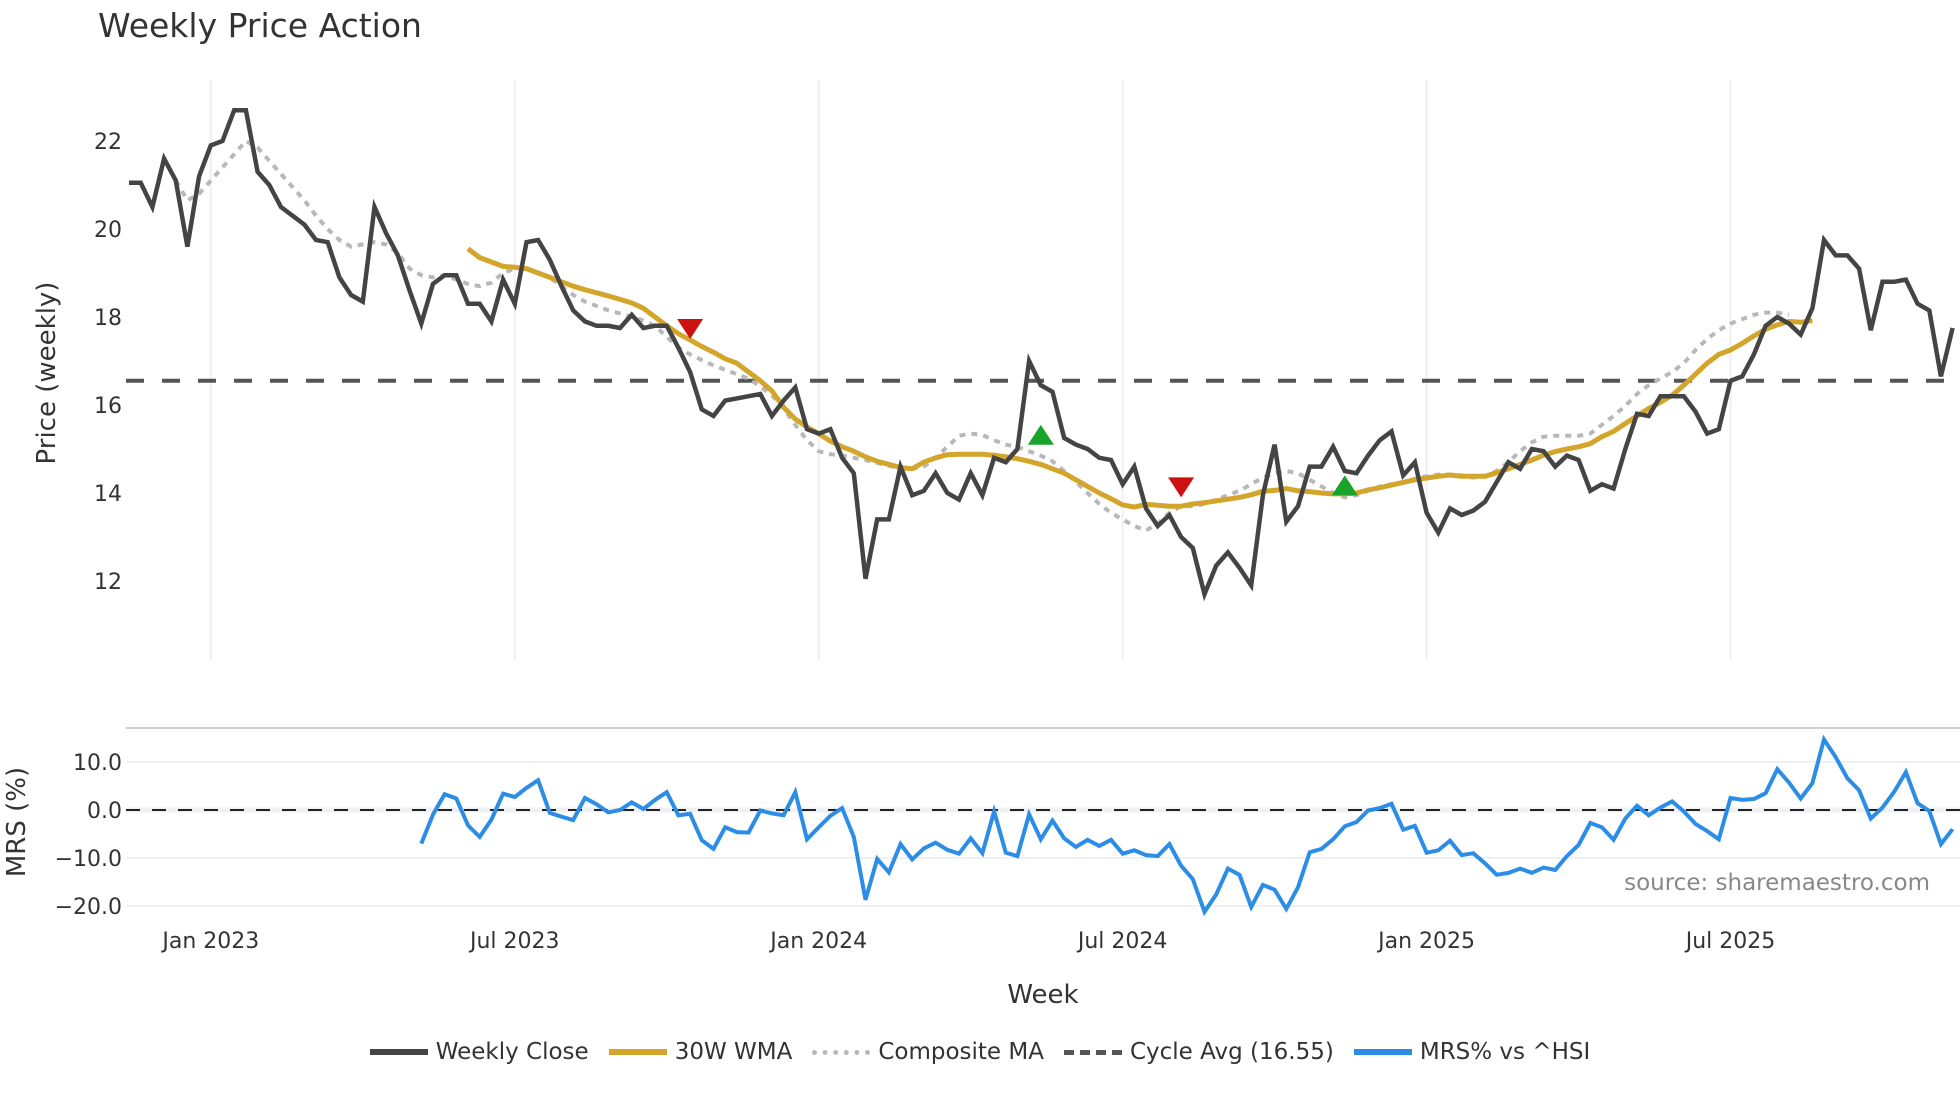 The width and height of the screenshot is (1960, 1102). Describe the element at coordinates (88, 835) in the screenshot. I see `mrs-y-axis: 10.0 0.0 −10.0 −20.0` at that location.